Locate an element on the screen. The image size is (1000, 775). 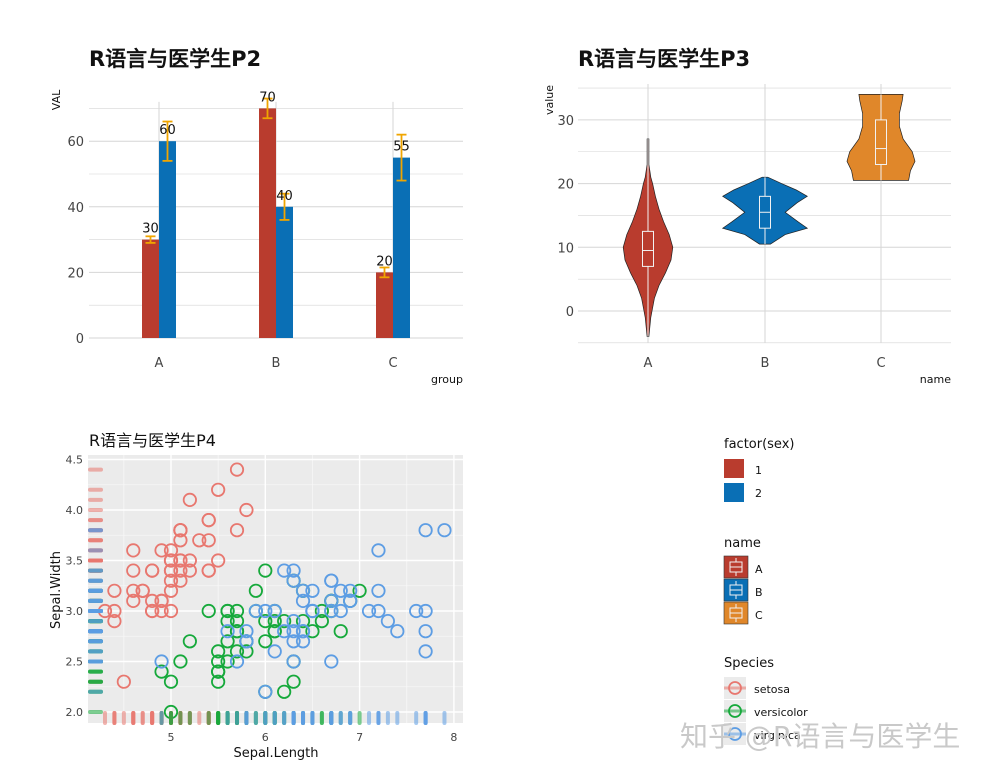
p2-xtick-label: A is located at coordinates (159, 363).